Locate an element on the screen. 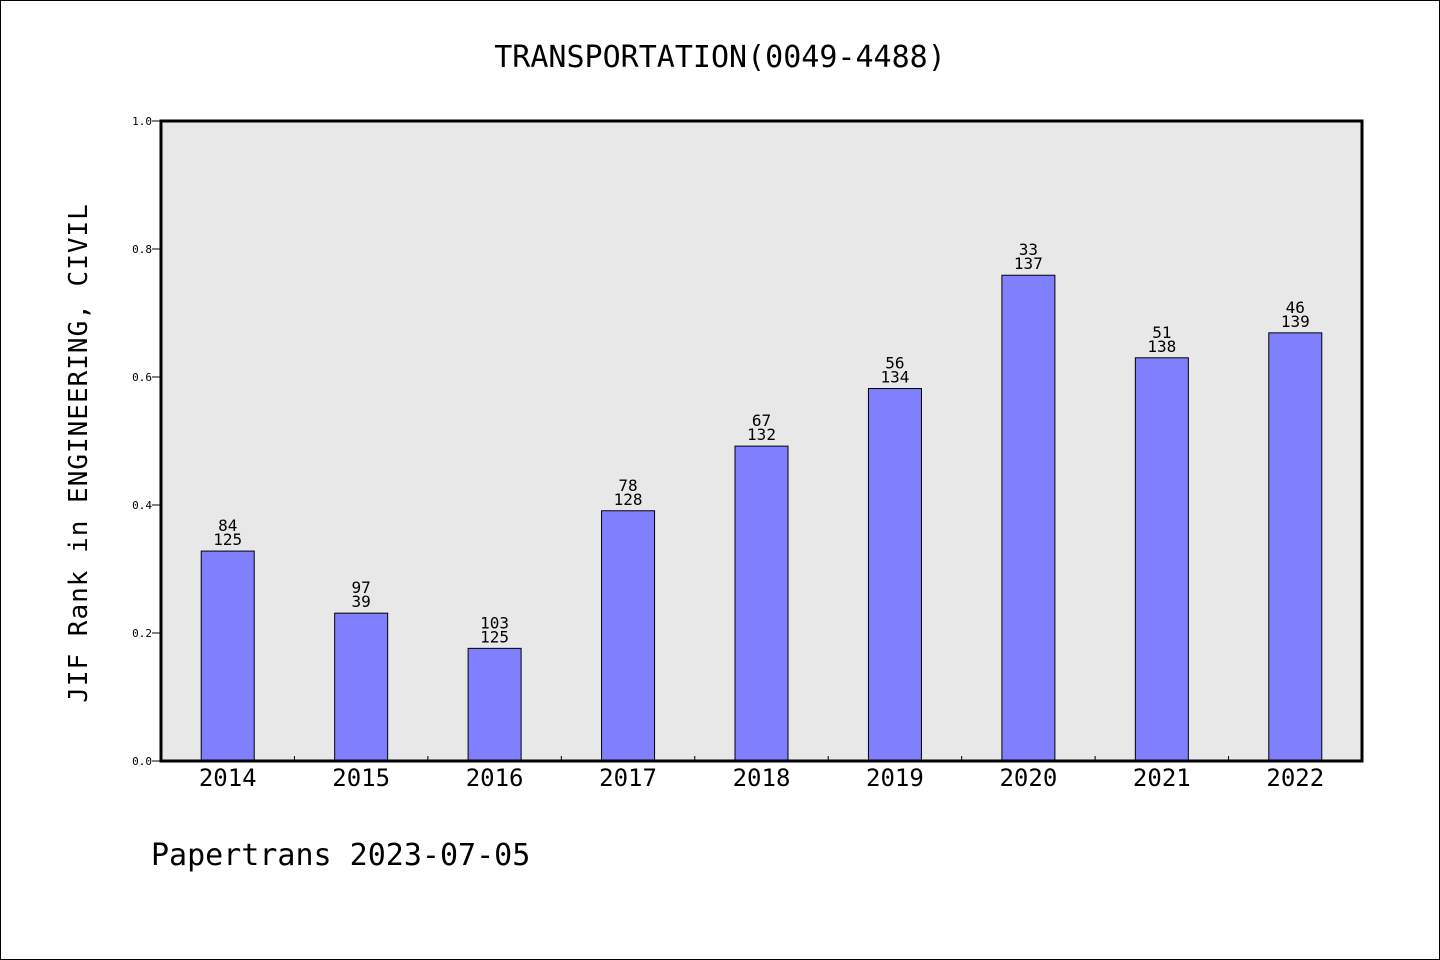 Image resolution: width=1440 pixels, height=960 pixels. x-tick-label: 2019 is located at coordinates (895, 778).